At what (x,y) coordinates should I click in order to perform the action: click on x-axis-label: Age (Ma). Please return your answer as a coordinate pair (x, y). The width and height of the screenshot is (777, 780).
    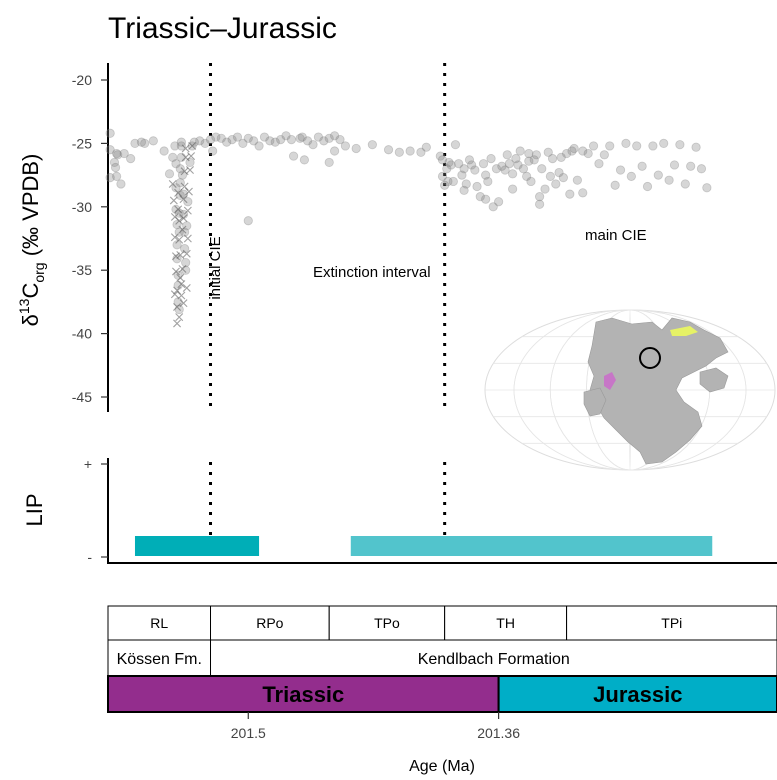
    Looking at the image, I should click on (442, 766).